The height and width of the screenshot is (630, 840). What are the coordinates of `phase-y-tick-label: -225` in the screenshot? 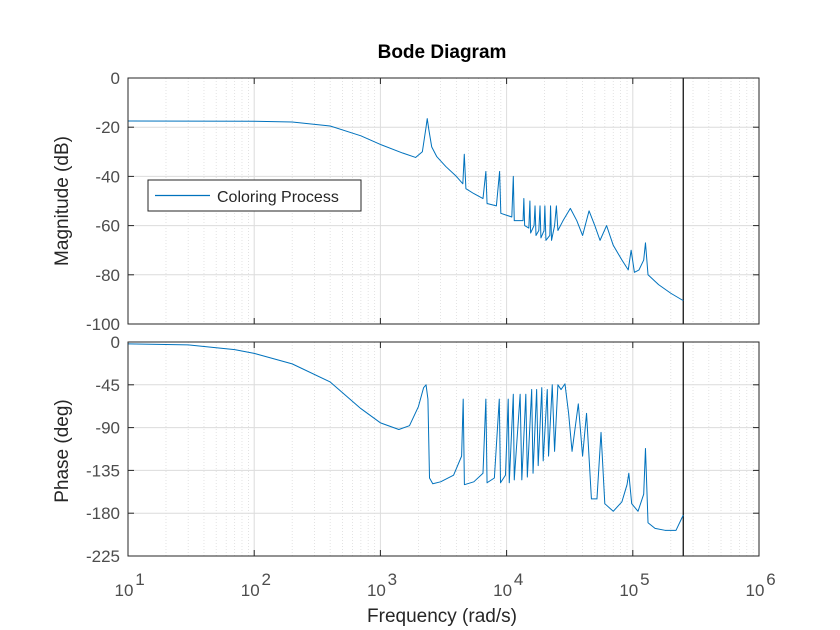 It's located at (103, 556).